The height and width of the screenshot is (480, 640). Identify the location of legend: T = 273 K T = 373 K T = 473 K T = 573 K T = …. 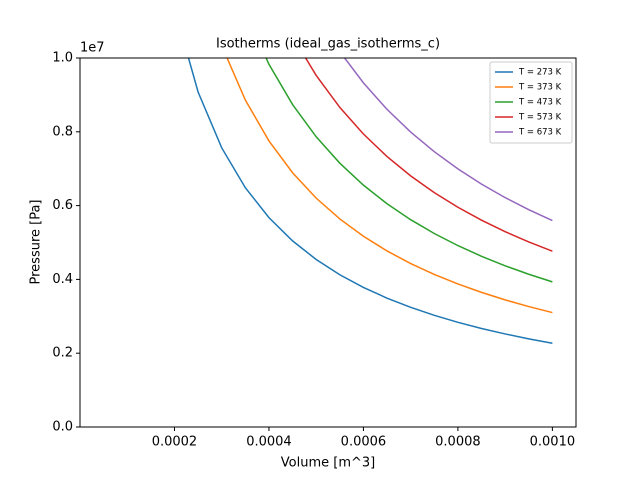
(531, 102).